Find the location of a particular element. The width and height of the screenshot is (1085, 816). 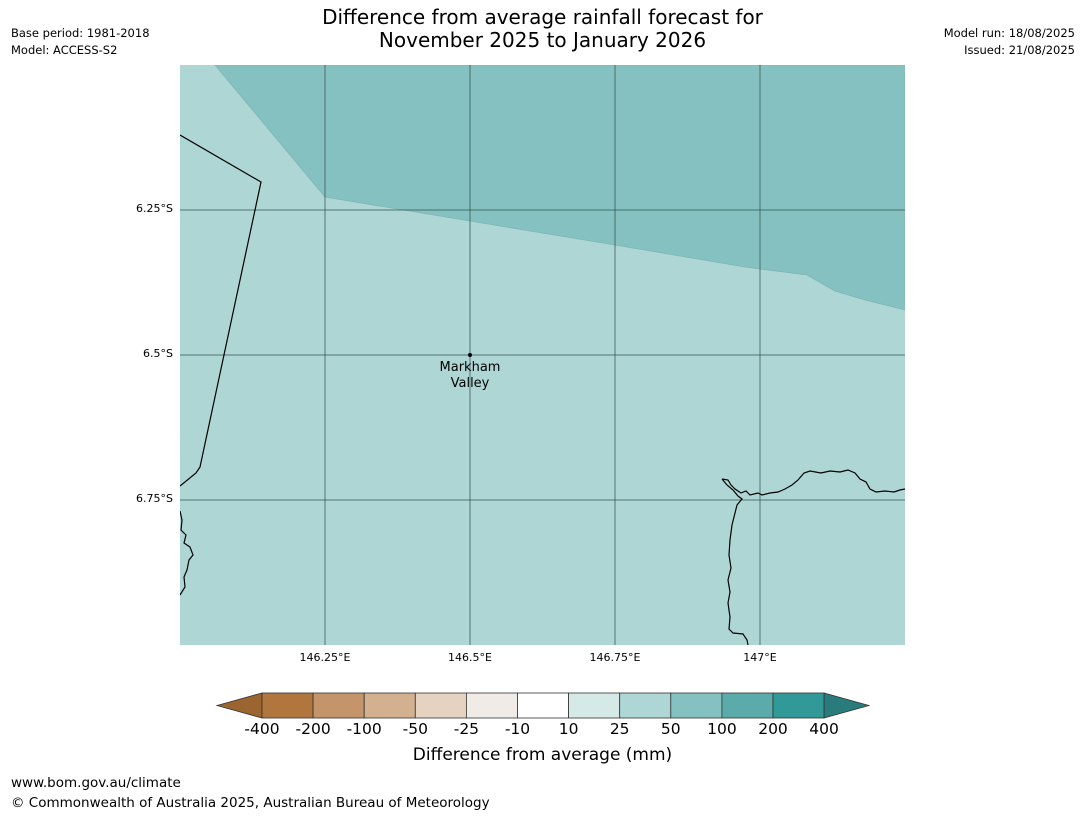

lon-tick-146-25: 146.25°E is located at coordinates (325, 657).